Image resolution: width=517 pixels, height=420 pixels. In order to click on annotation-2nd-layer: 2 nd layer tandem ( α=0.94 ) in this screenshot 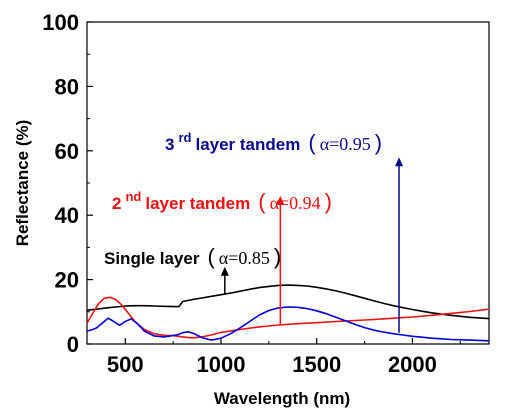, I will do `click(222, 201)`.